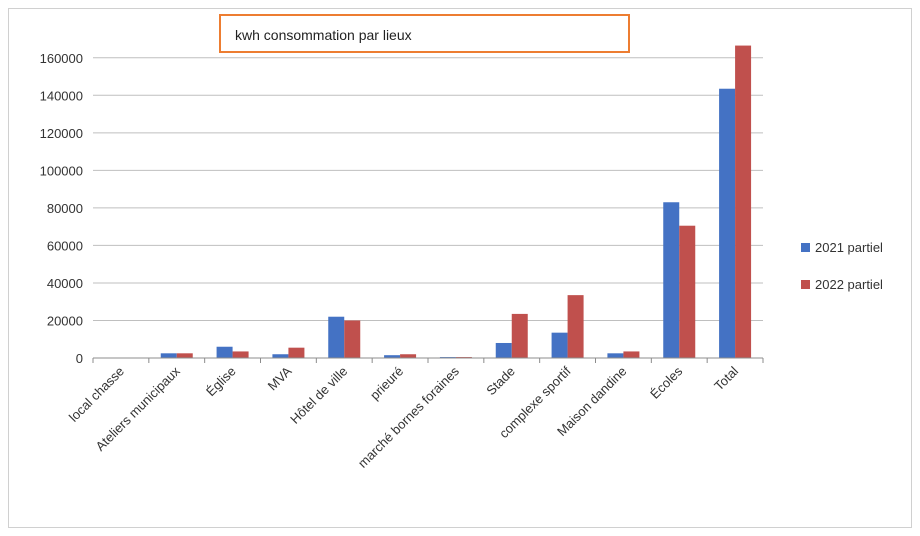  I want to click on chart-title: kwh consommation par lieux, so click(323, 35).